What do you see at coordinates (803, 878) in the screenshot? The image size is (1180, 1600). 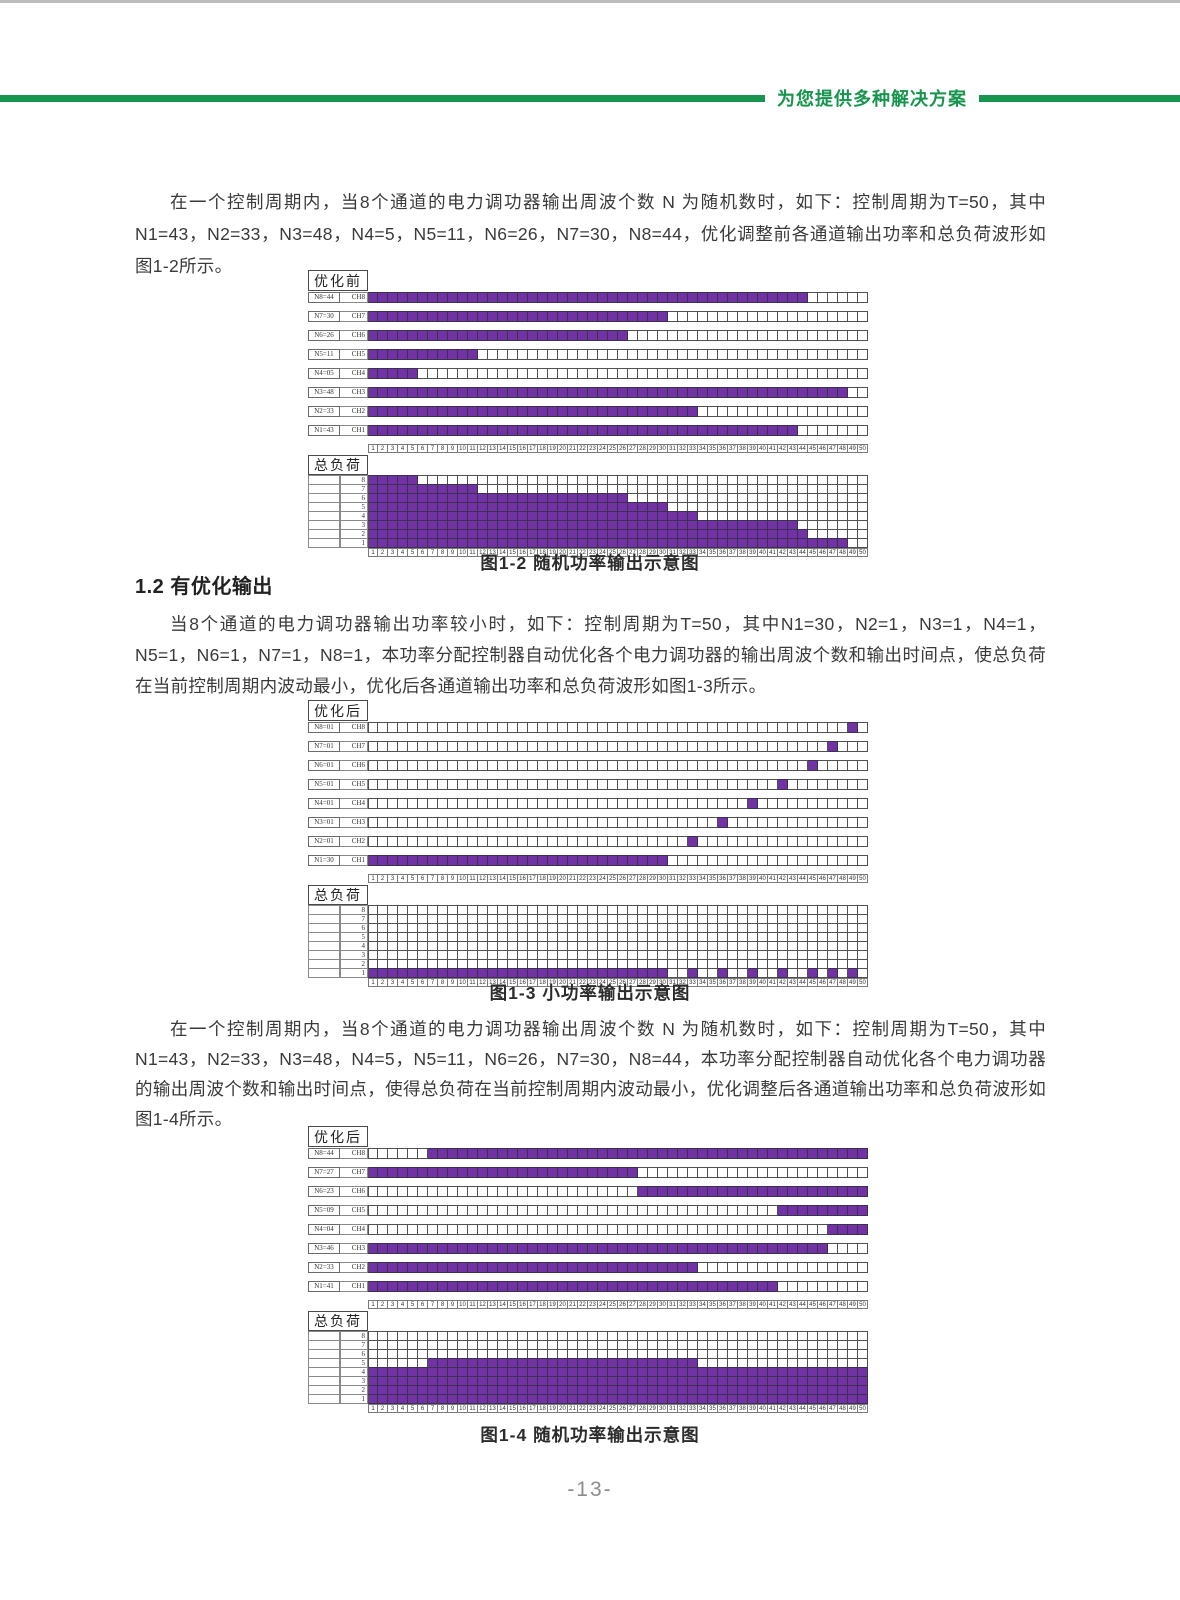 I see `axis-tick: 44` at bounding box center [803, 878].